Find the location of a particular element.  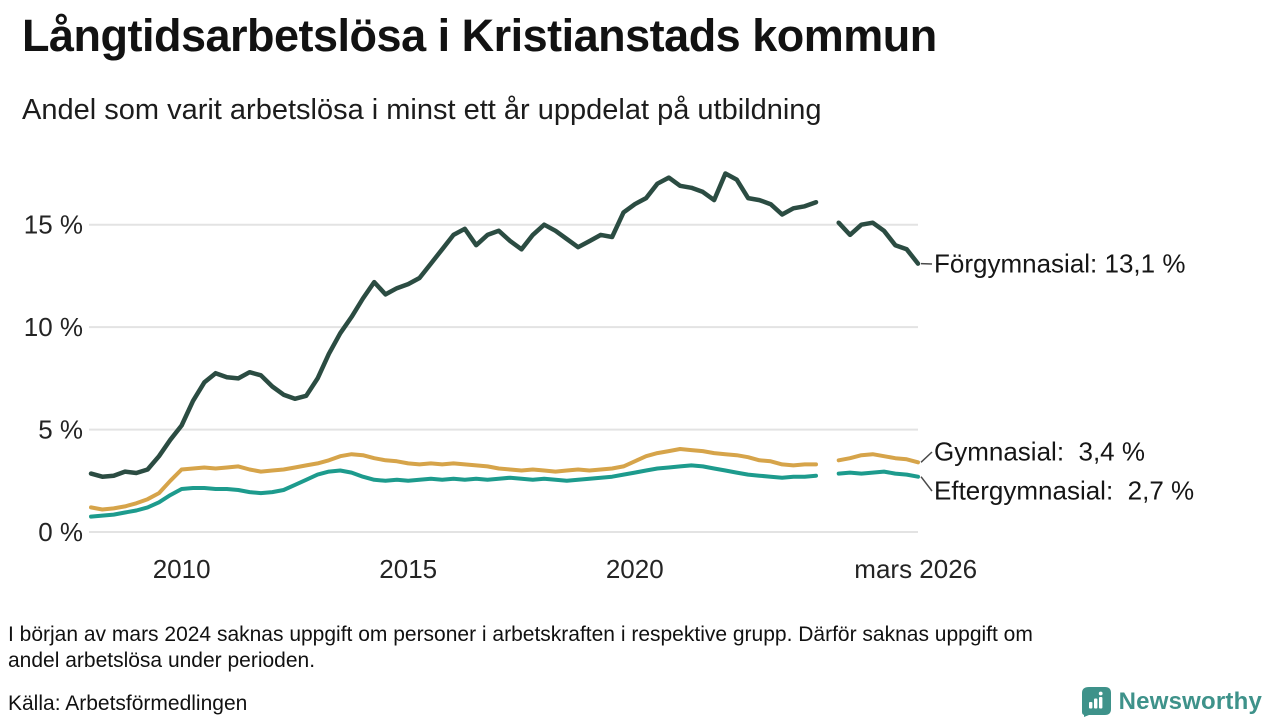

y-axis-tick-label: 10 % is located at coordinates (53, 327).